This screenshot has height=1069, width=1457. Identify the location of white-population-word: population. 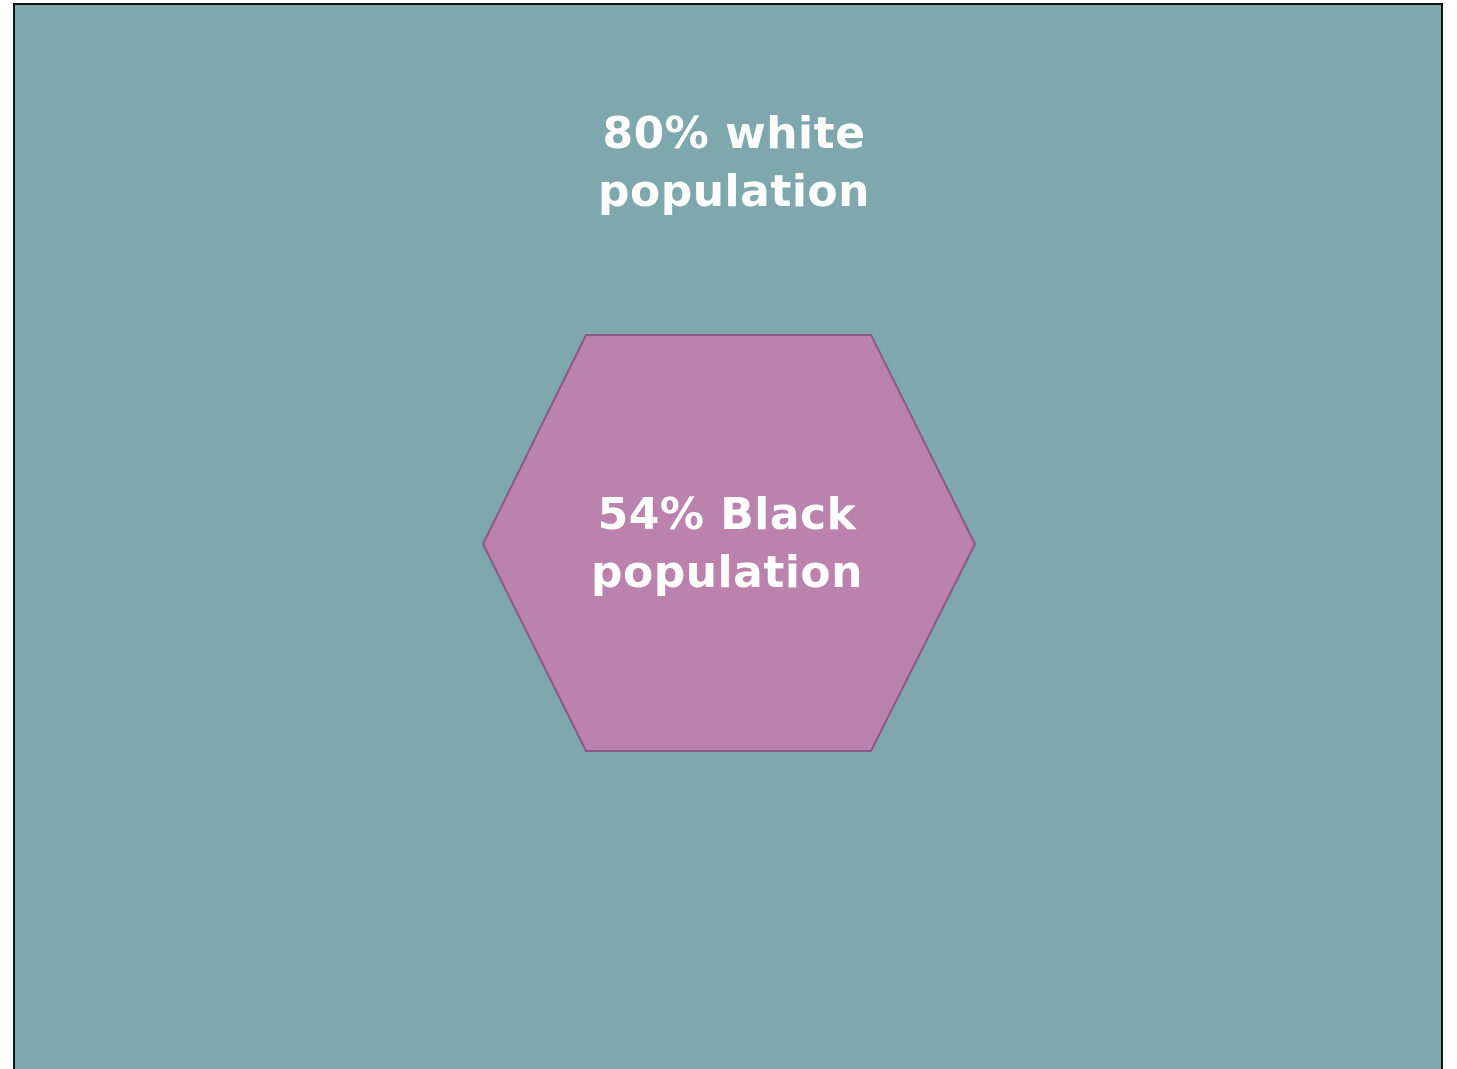
(734, 191).